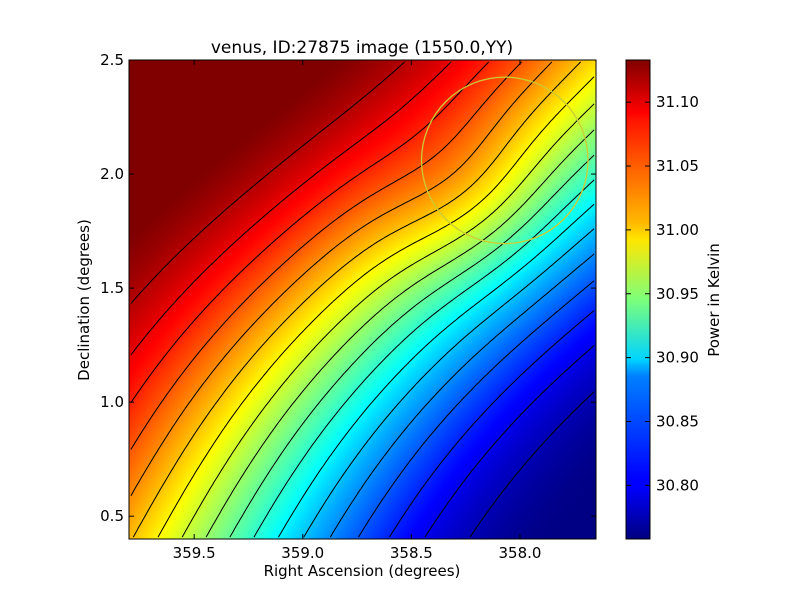 The height and width of the screenshot is (600, 800). What do you see at coordinates (194, 553) in the screenshot?
I see `x-tick-label: 359.5` at bounding box center [194, 553].